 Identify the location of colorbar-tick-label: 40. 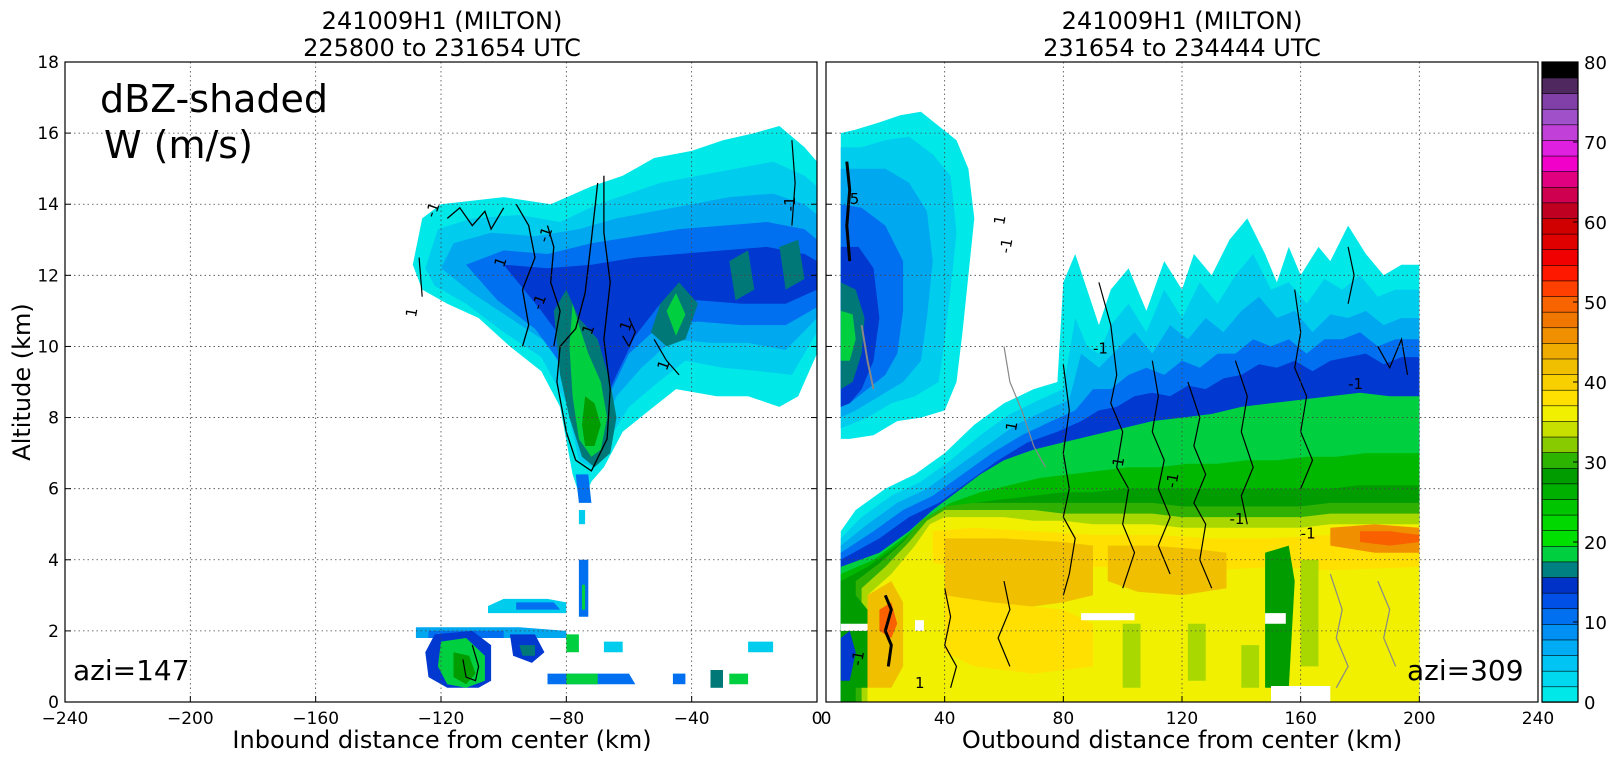
(1595, 383).